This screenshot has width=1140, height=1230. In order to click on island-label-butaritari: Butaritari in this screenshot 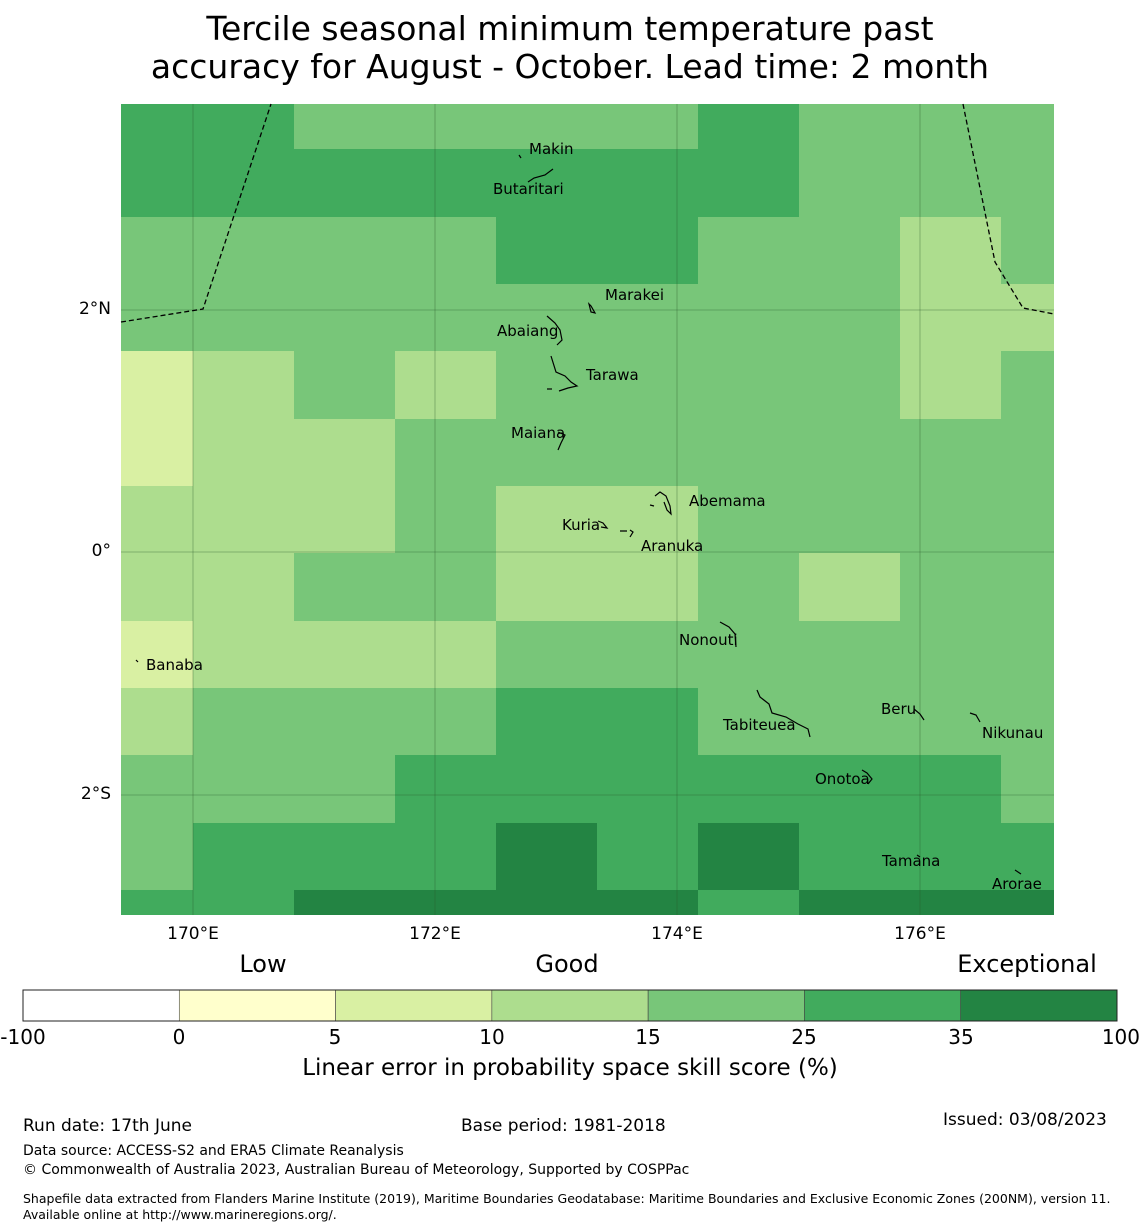, I will do `click(528, 189)`.